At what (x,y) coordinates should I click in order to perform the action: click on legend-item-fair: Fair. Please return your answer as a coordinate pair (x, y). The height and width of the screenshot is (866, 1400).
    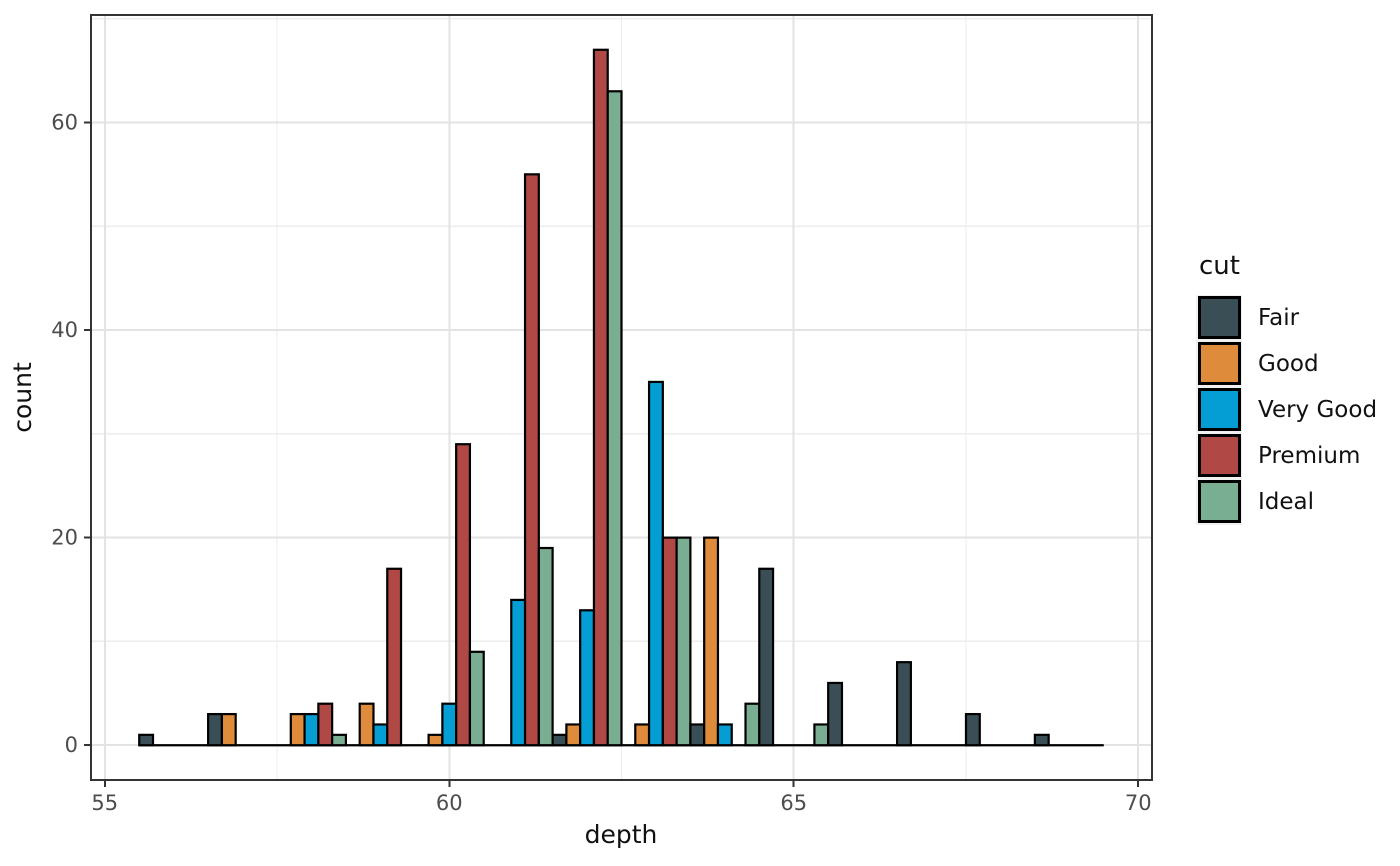
    Looking at the image, I should click on (1286, 317).